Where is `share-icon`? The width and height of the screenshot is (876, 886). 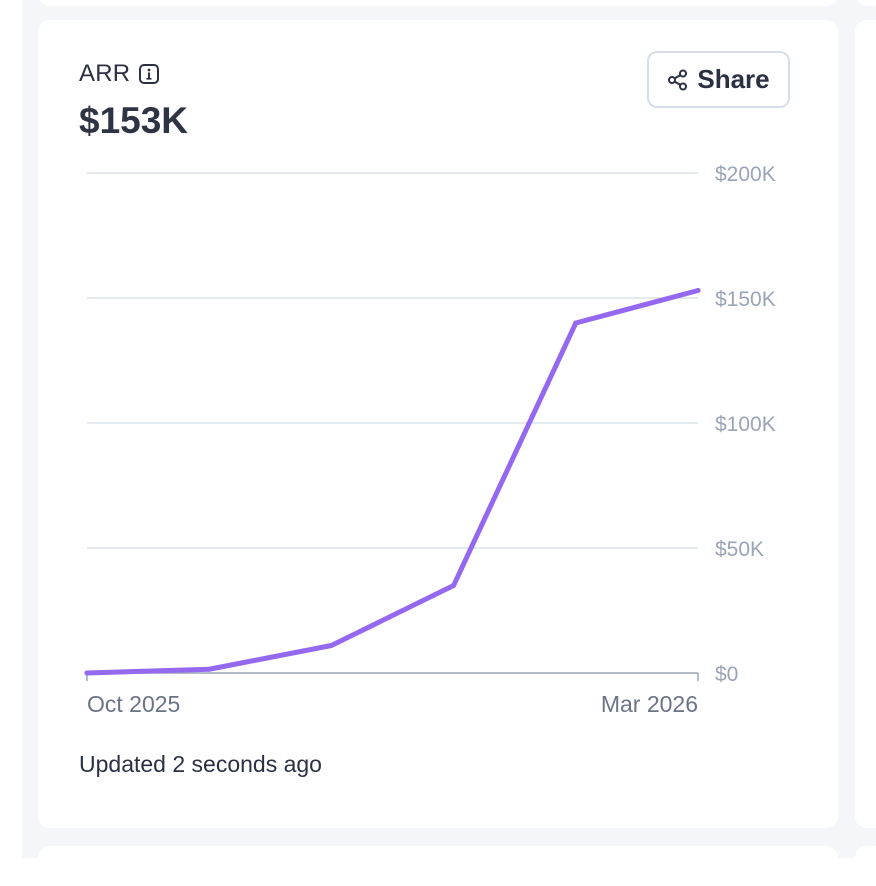
share-icon is located at coordinates (678, 79).